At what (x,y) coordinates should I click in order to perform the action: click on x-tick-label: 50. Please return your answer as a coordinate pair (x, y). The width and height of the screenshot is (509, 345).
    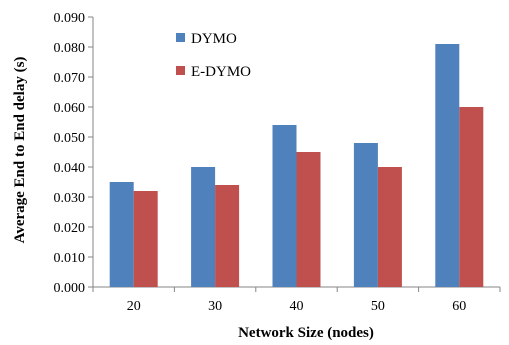
    Looking at the image, I should click on (378, 306).